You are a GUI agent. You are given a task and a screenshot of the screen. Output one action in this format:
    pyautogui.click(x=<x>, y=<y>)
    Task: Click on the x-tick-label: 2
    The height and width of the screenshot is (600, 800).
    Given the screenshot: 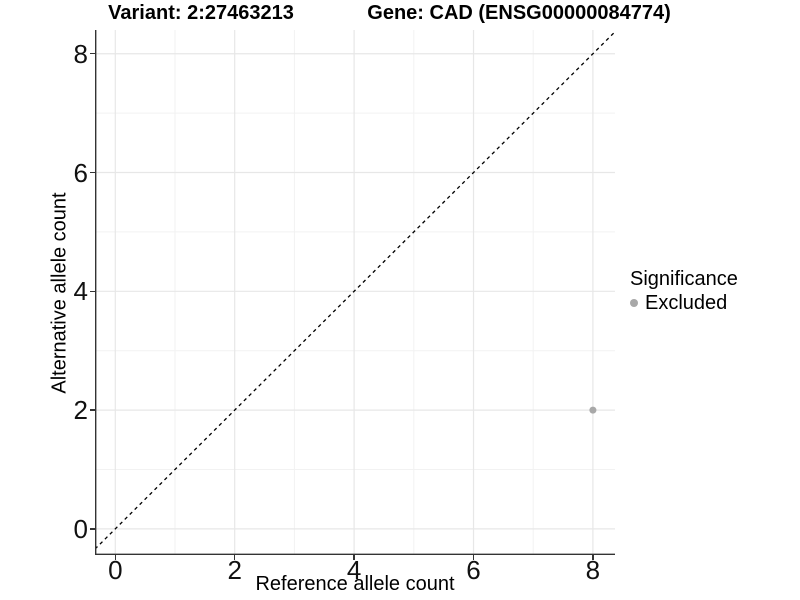 What is the action you would take?
    pyautogui.click(x=234, y=570)
    